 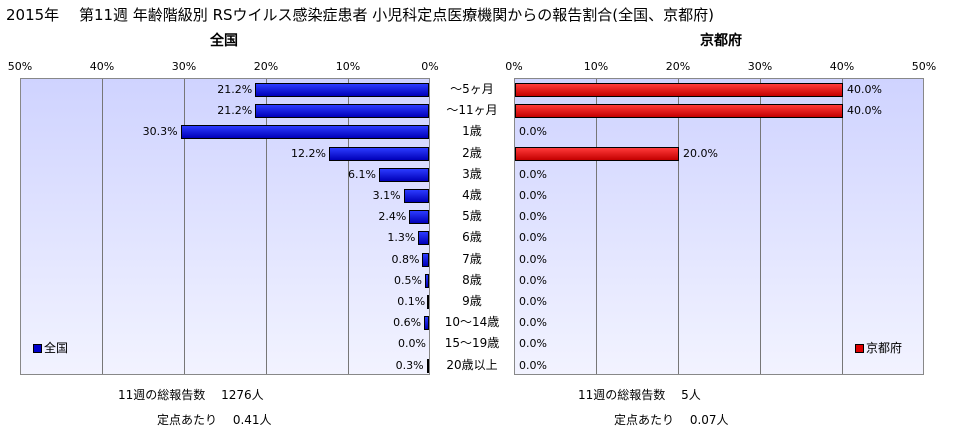 What do you see at coordinates (842, 66) in the screenshot?
I see `right-tick-label: 40%` at bounding box center [842, 66].